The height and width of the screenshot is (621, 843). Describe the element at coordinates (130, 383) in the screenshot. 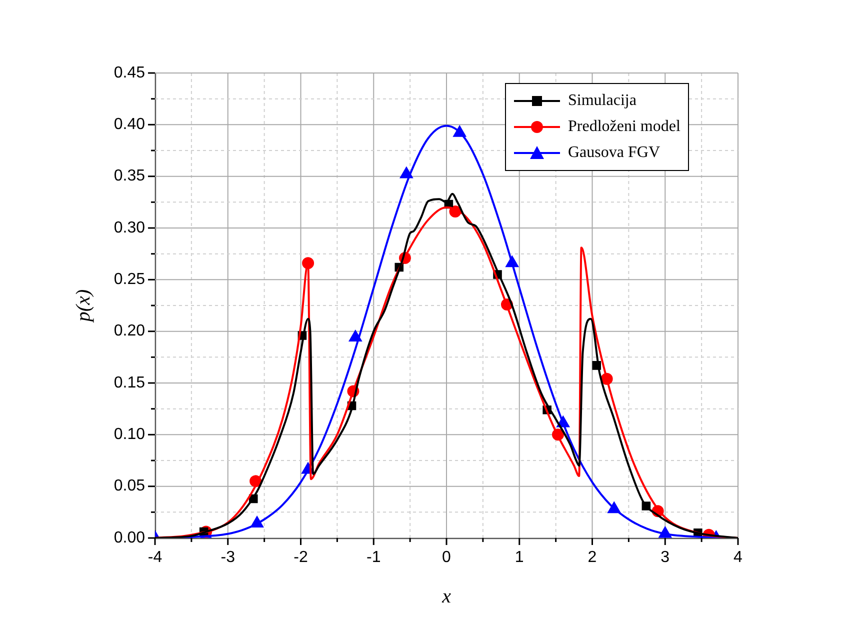

I see `y-tick-label: 0.15` at that location.